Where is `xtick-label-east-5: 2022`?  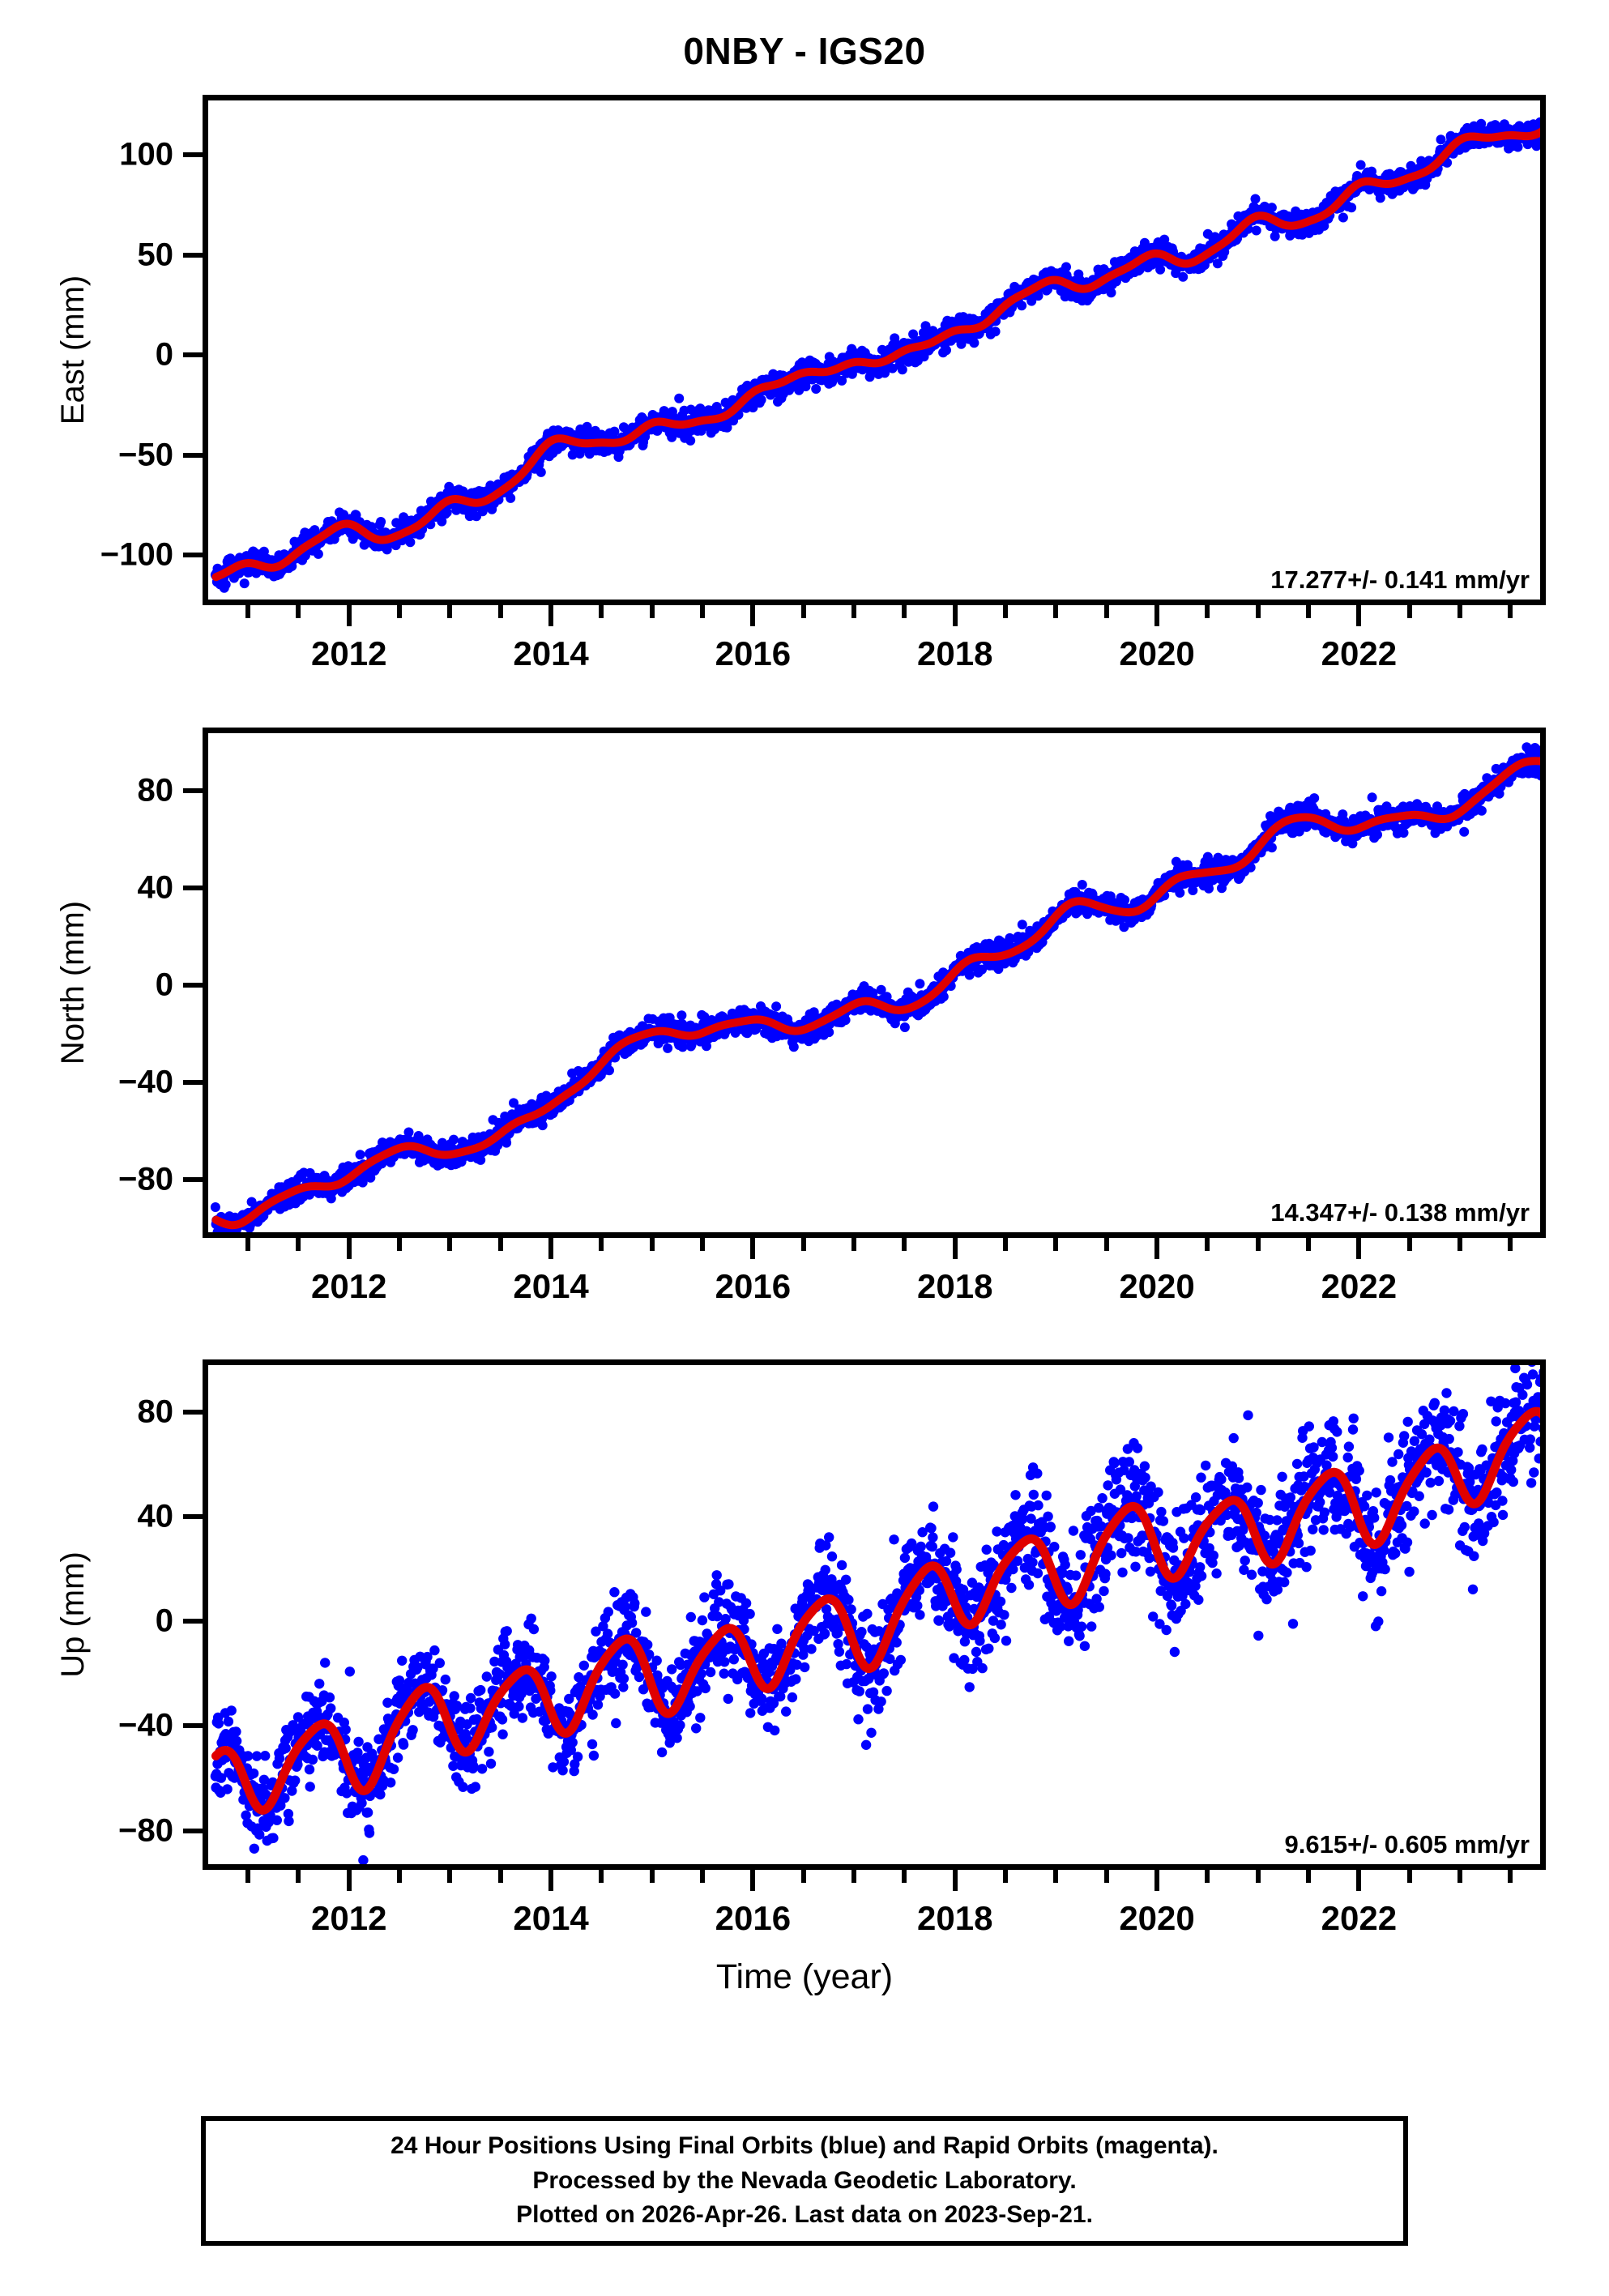
xtick-label-east-5: 2022 is located at coordinates (1359, 653).